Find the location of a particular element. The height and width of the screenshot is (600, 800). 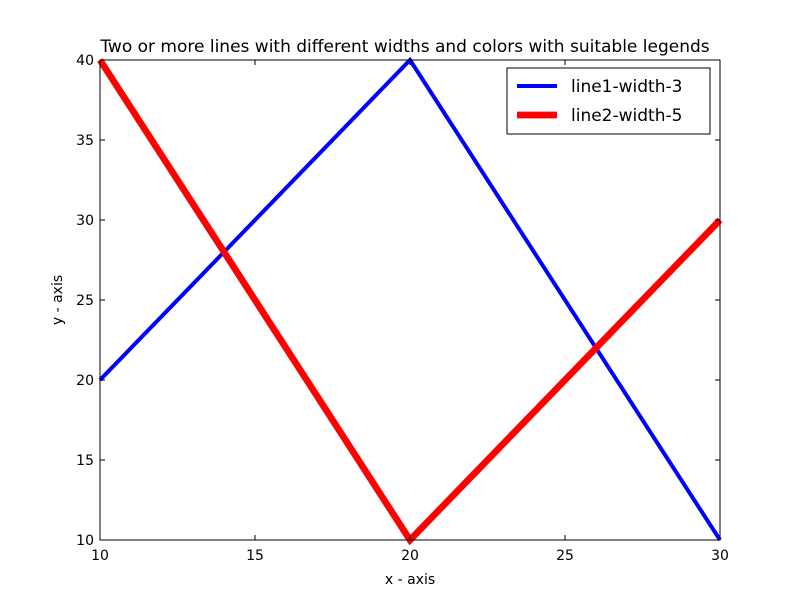

x-axis-label: x - axis is located at coordinates (410, 580).